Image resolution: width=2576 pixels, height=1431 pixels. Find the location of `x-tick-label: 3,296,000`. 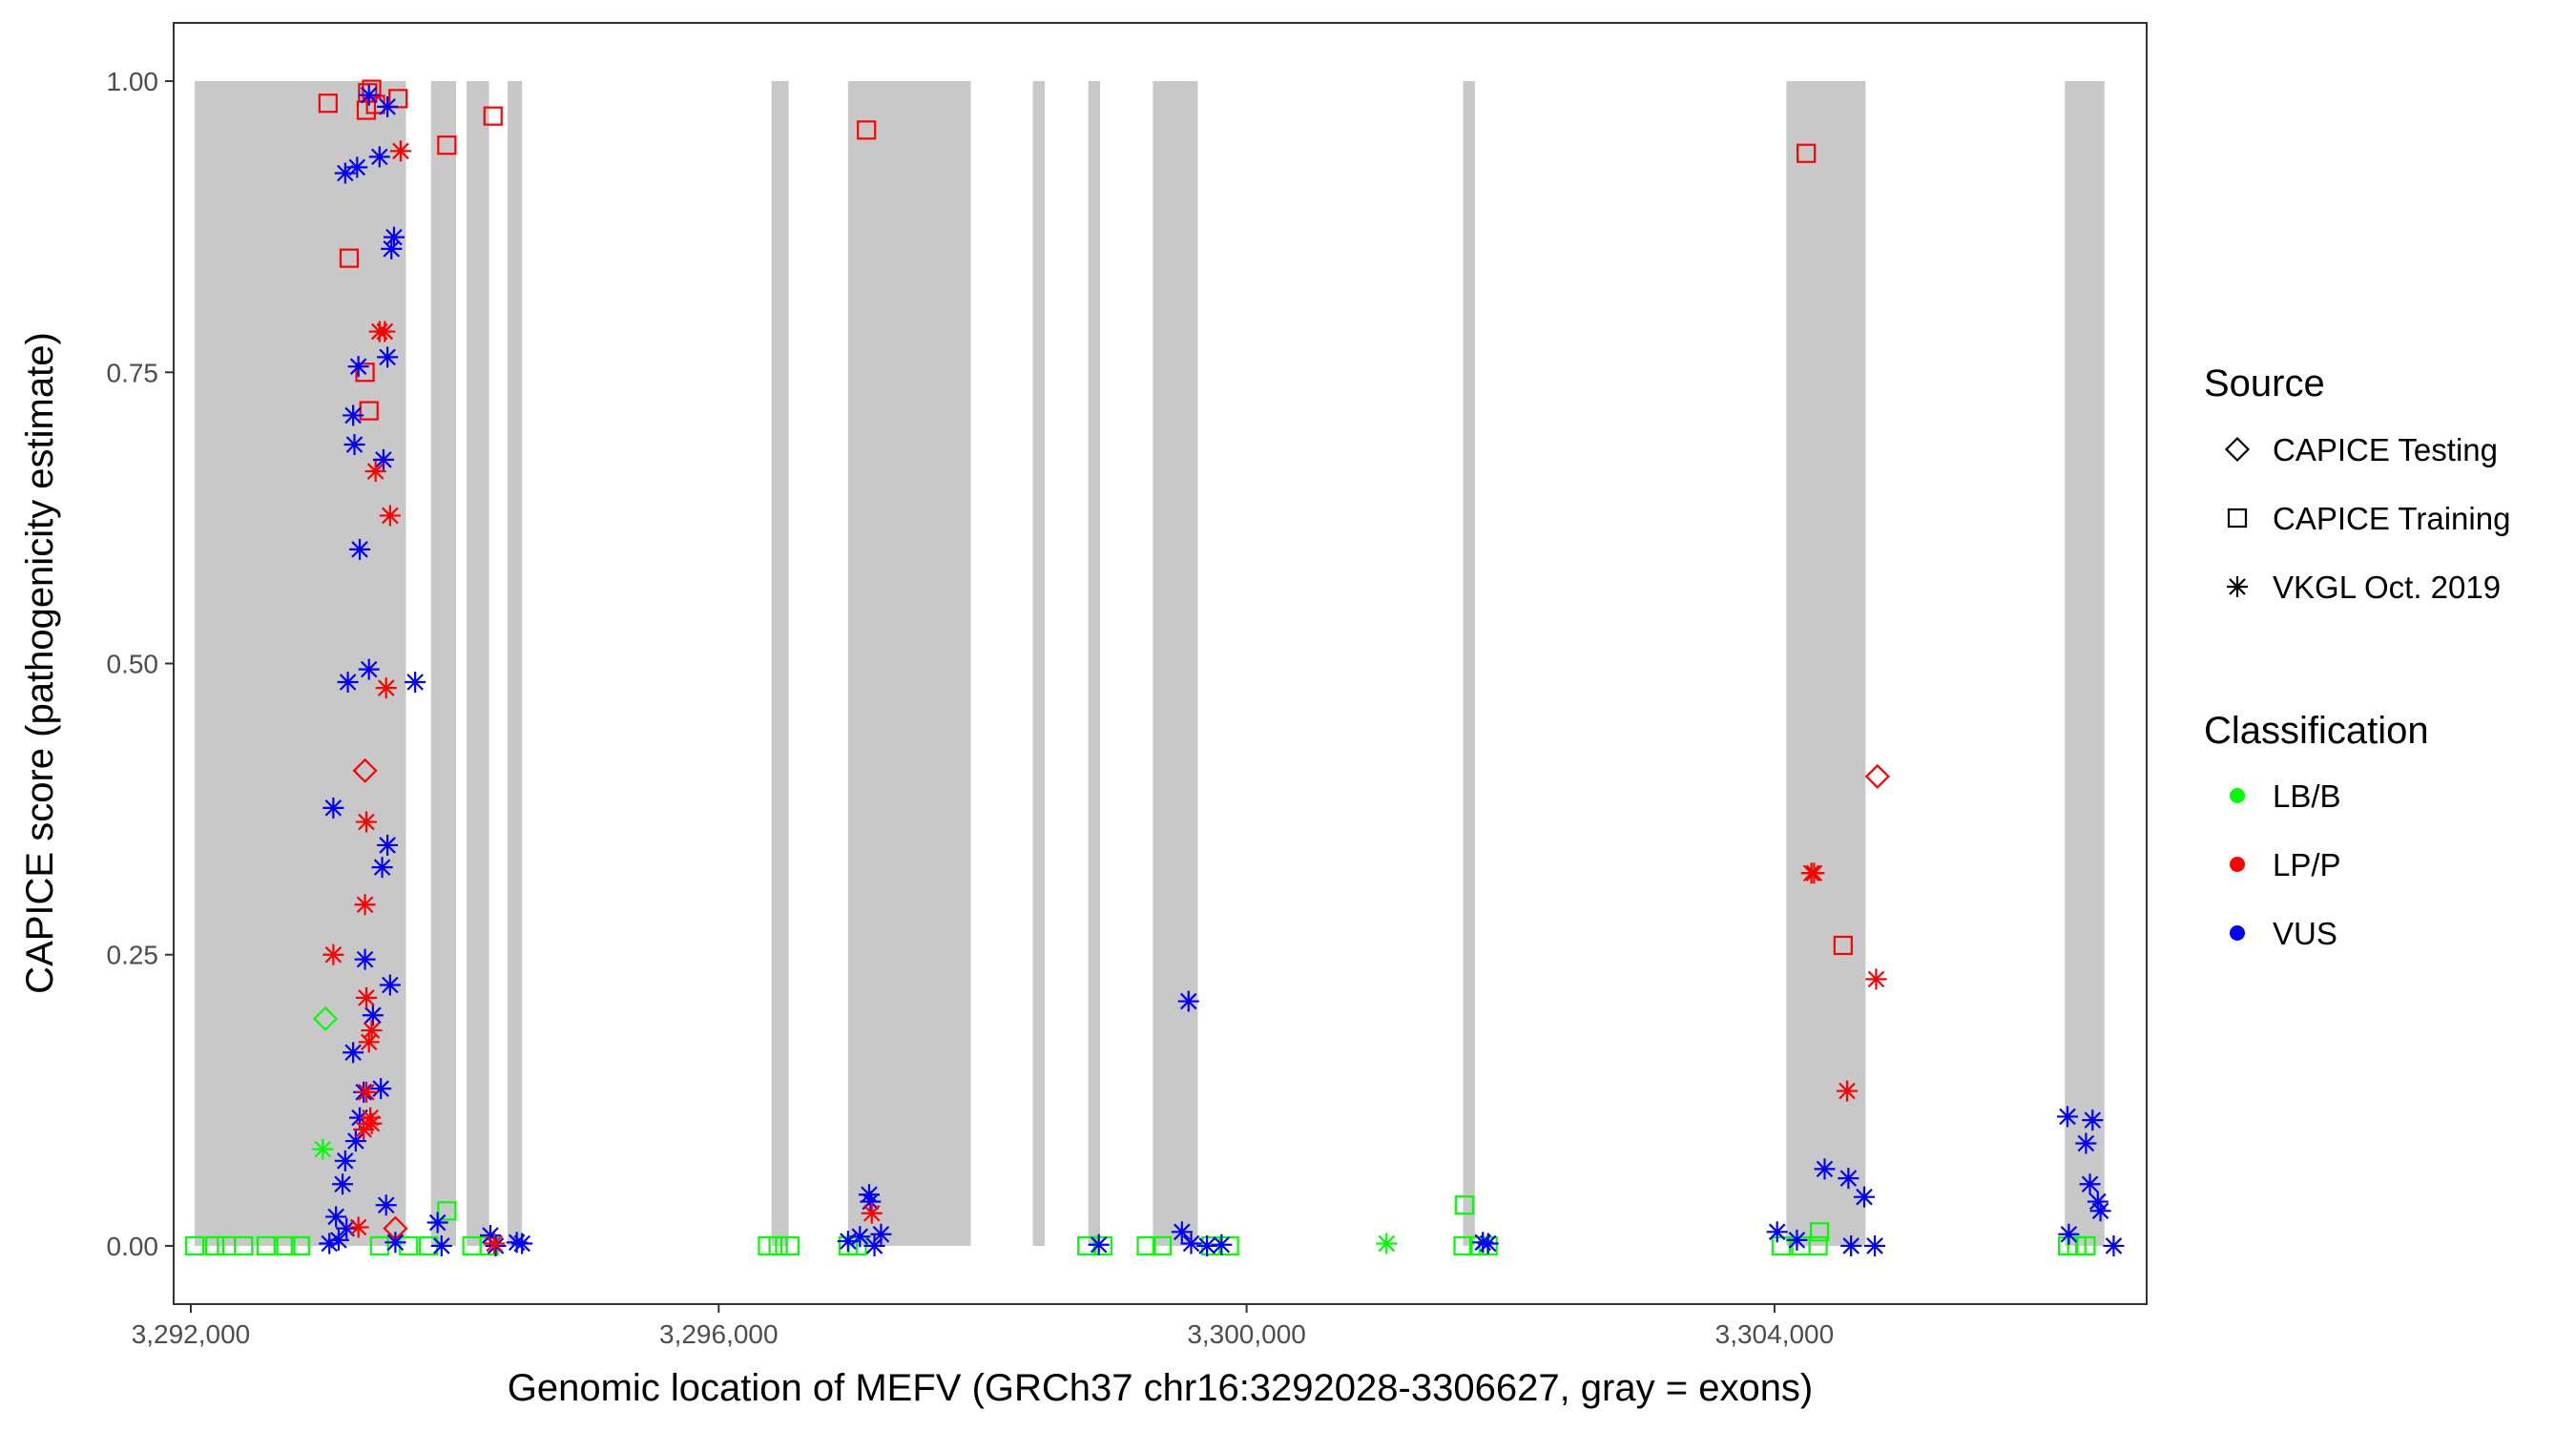

x-tick-label: 3,296,000 is located at coordinates (719, 1334).